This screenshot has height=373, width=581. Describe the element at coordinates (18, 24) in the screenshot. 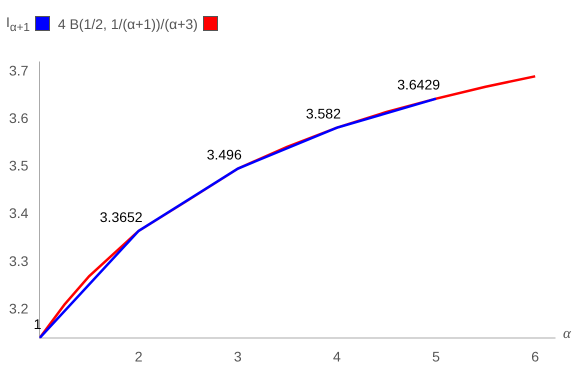

I see `legend-label: I$_{α+1}$` at that location.